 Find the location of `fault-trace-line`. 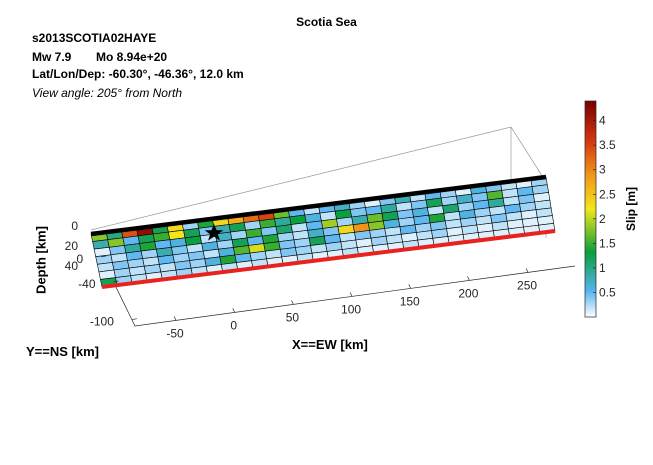

fault-trace-line is located at coordinates (328, 259).